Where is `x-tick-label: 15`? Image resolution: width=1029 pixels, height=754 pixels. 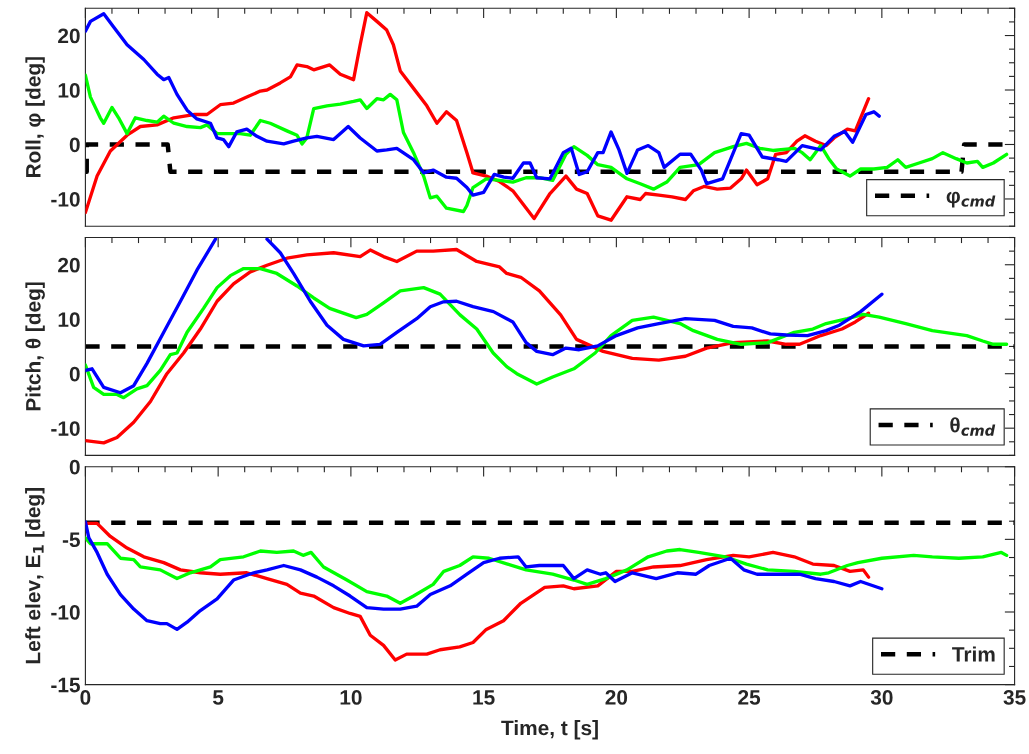 x-tick-label: 15 is located at coordinates (484, 697).